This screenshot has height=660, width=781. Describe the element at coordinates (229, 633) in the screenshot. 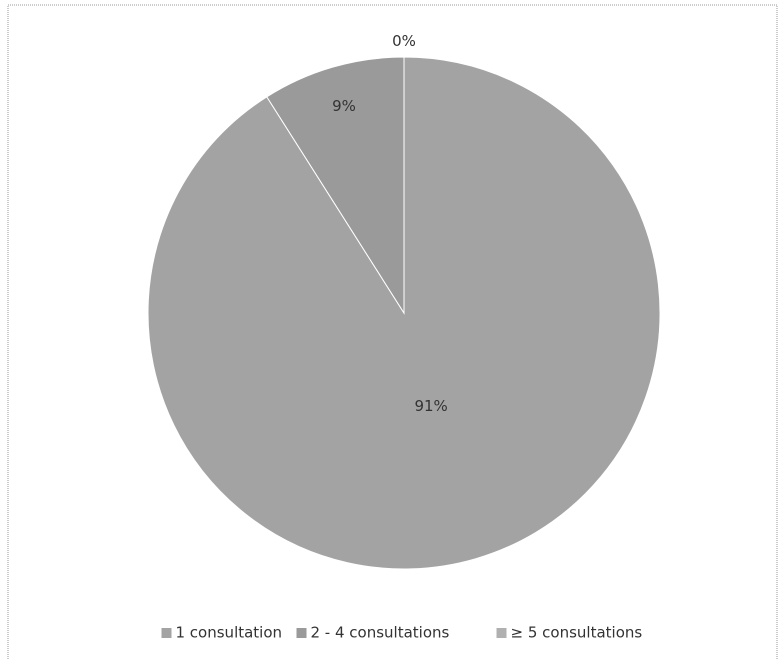

I see `legend-label: 1 consultation` at that location.